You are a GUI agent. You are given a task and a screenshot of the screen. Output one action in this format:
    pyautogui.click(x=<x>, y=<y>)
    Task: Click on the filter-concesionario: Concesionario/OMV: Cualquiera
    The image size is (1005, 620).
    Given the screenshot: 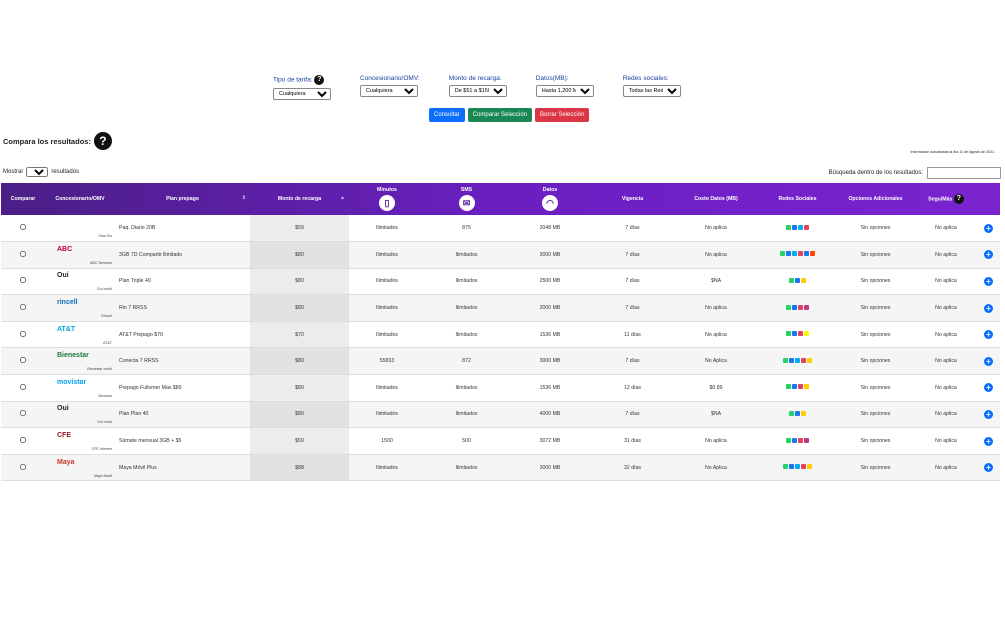 What is the action you would take?
    pyautogui.click(x=390, y=87)
    